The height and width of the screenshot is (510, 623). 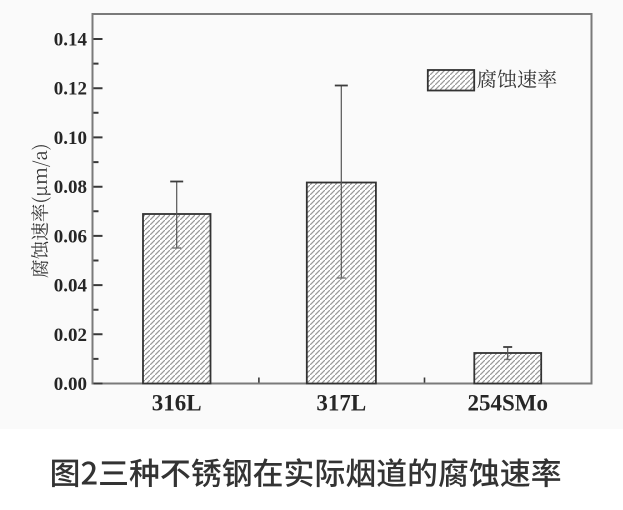 I want to click on svg-text: 0.12, so click(x=70, y=89).